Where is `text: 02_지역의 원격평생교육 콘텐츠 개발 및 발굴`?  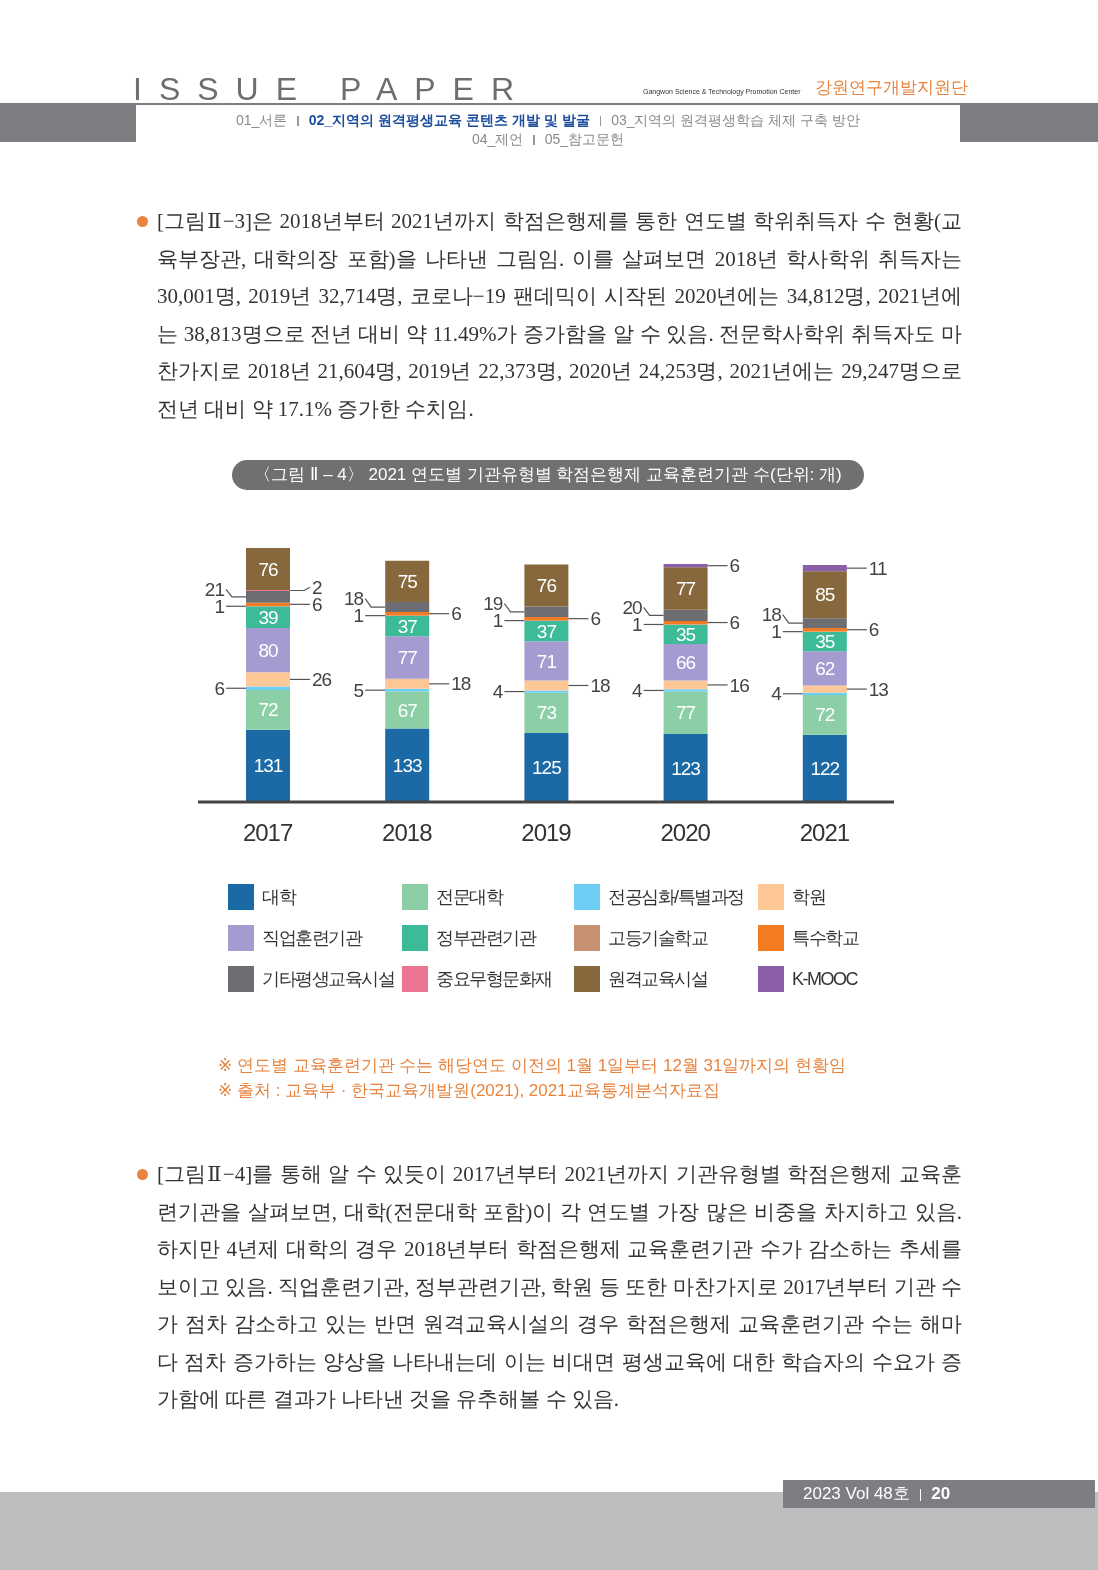
text: 02_지역의 원격평생교육 콘텐츠 개발 및 발굴 is located at coordinates (449, 120).